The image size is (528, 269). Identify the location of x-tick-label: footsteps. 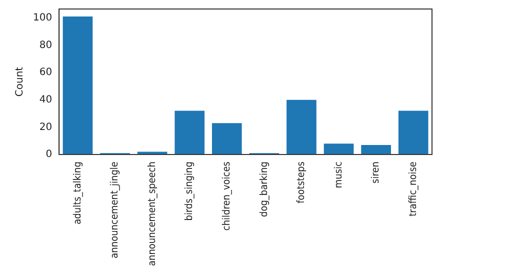
(302, 182).